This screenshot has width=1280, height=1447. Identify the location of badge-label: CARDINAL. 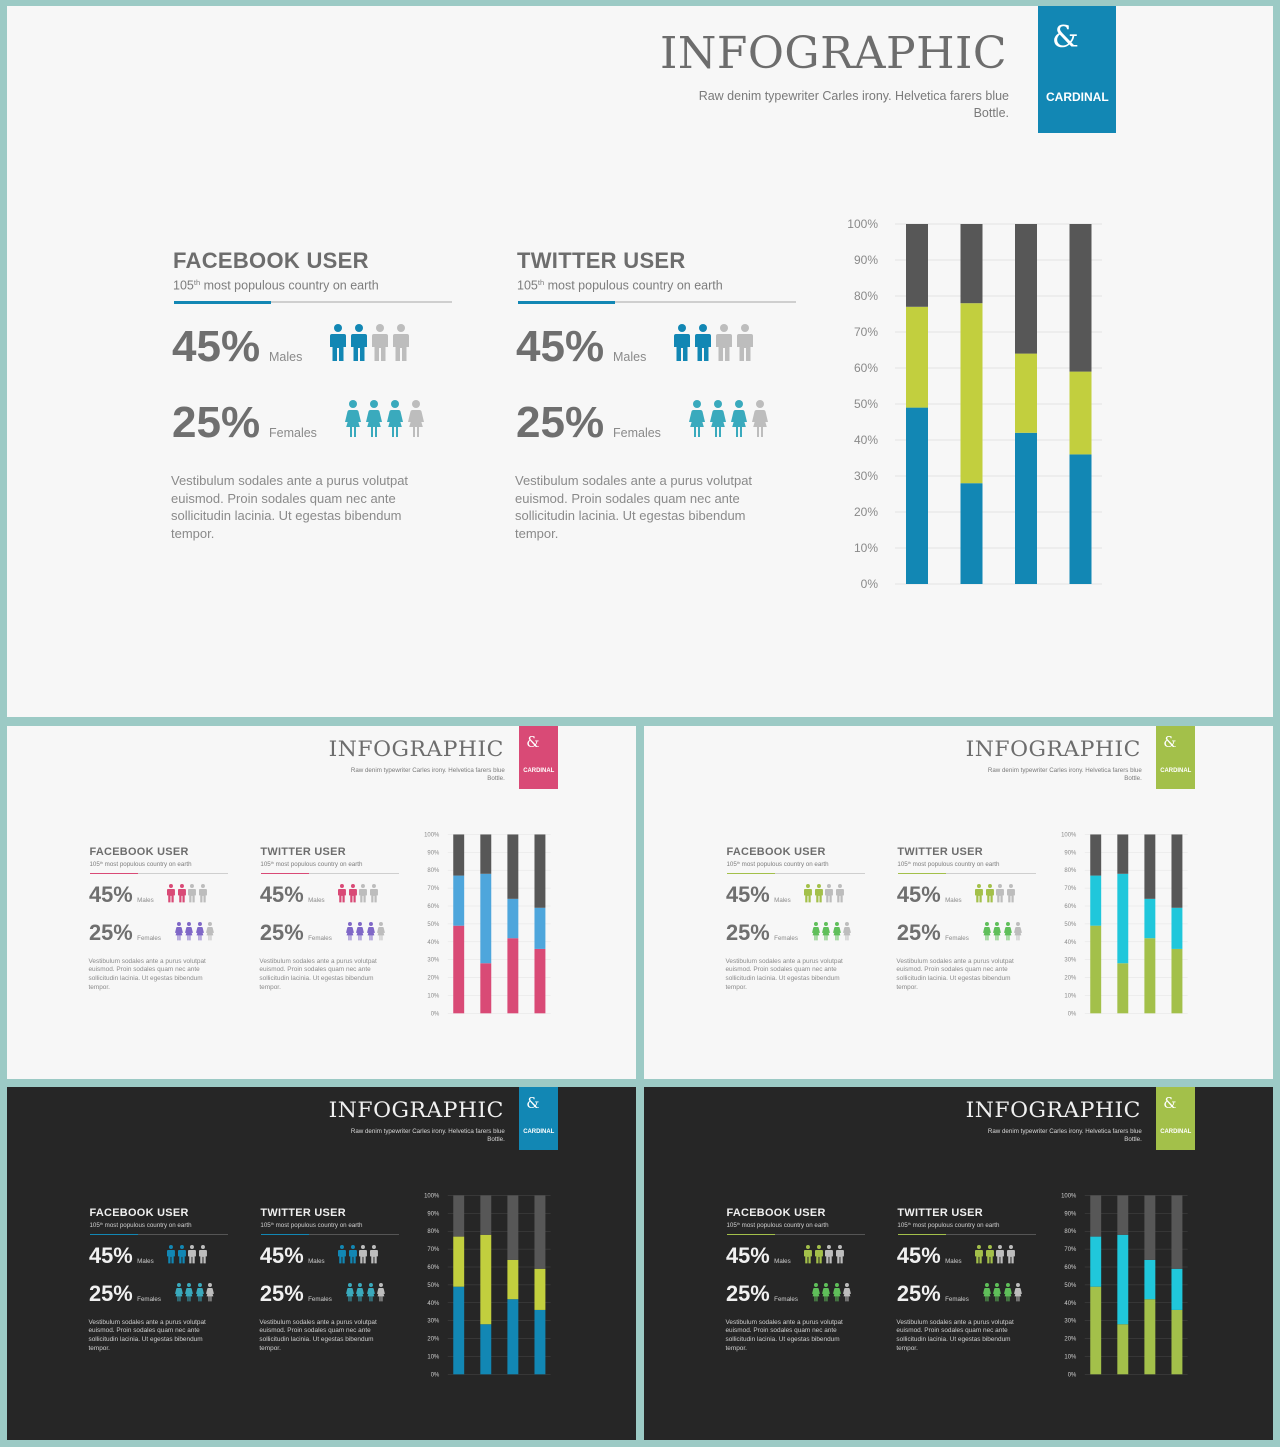
(539, 770).